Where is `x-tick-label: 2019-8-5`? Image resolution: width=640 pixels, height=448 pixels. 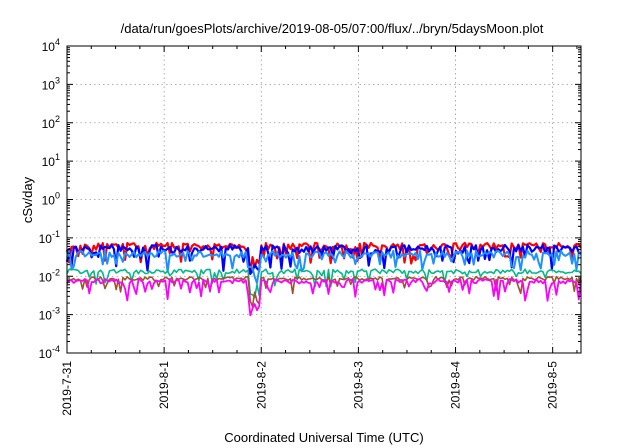
x-tick-label: 2019-8-5 is located at coordinates (553, 385).